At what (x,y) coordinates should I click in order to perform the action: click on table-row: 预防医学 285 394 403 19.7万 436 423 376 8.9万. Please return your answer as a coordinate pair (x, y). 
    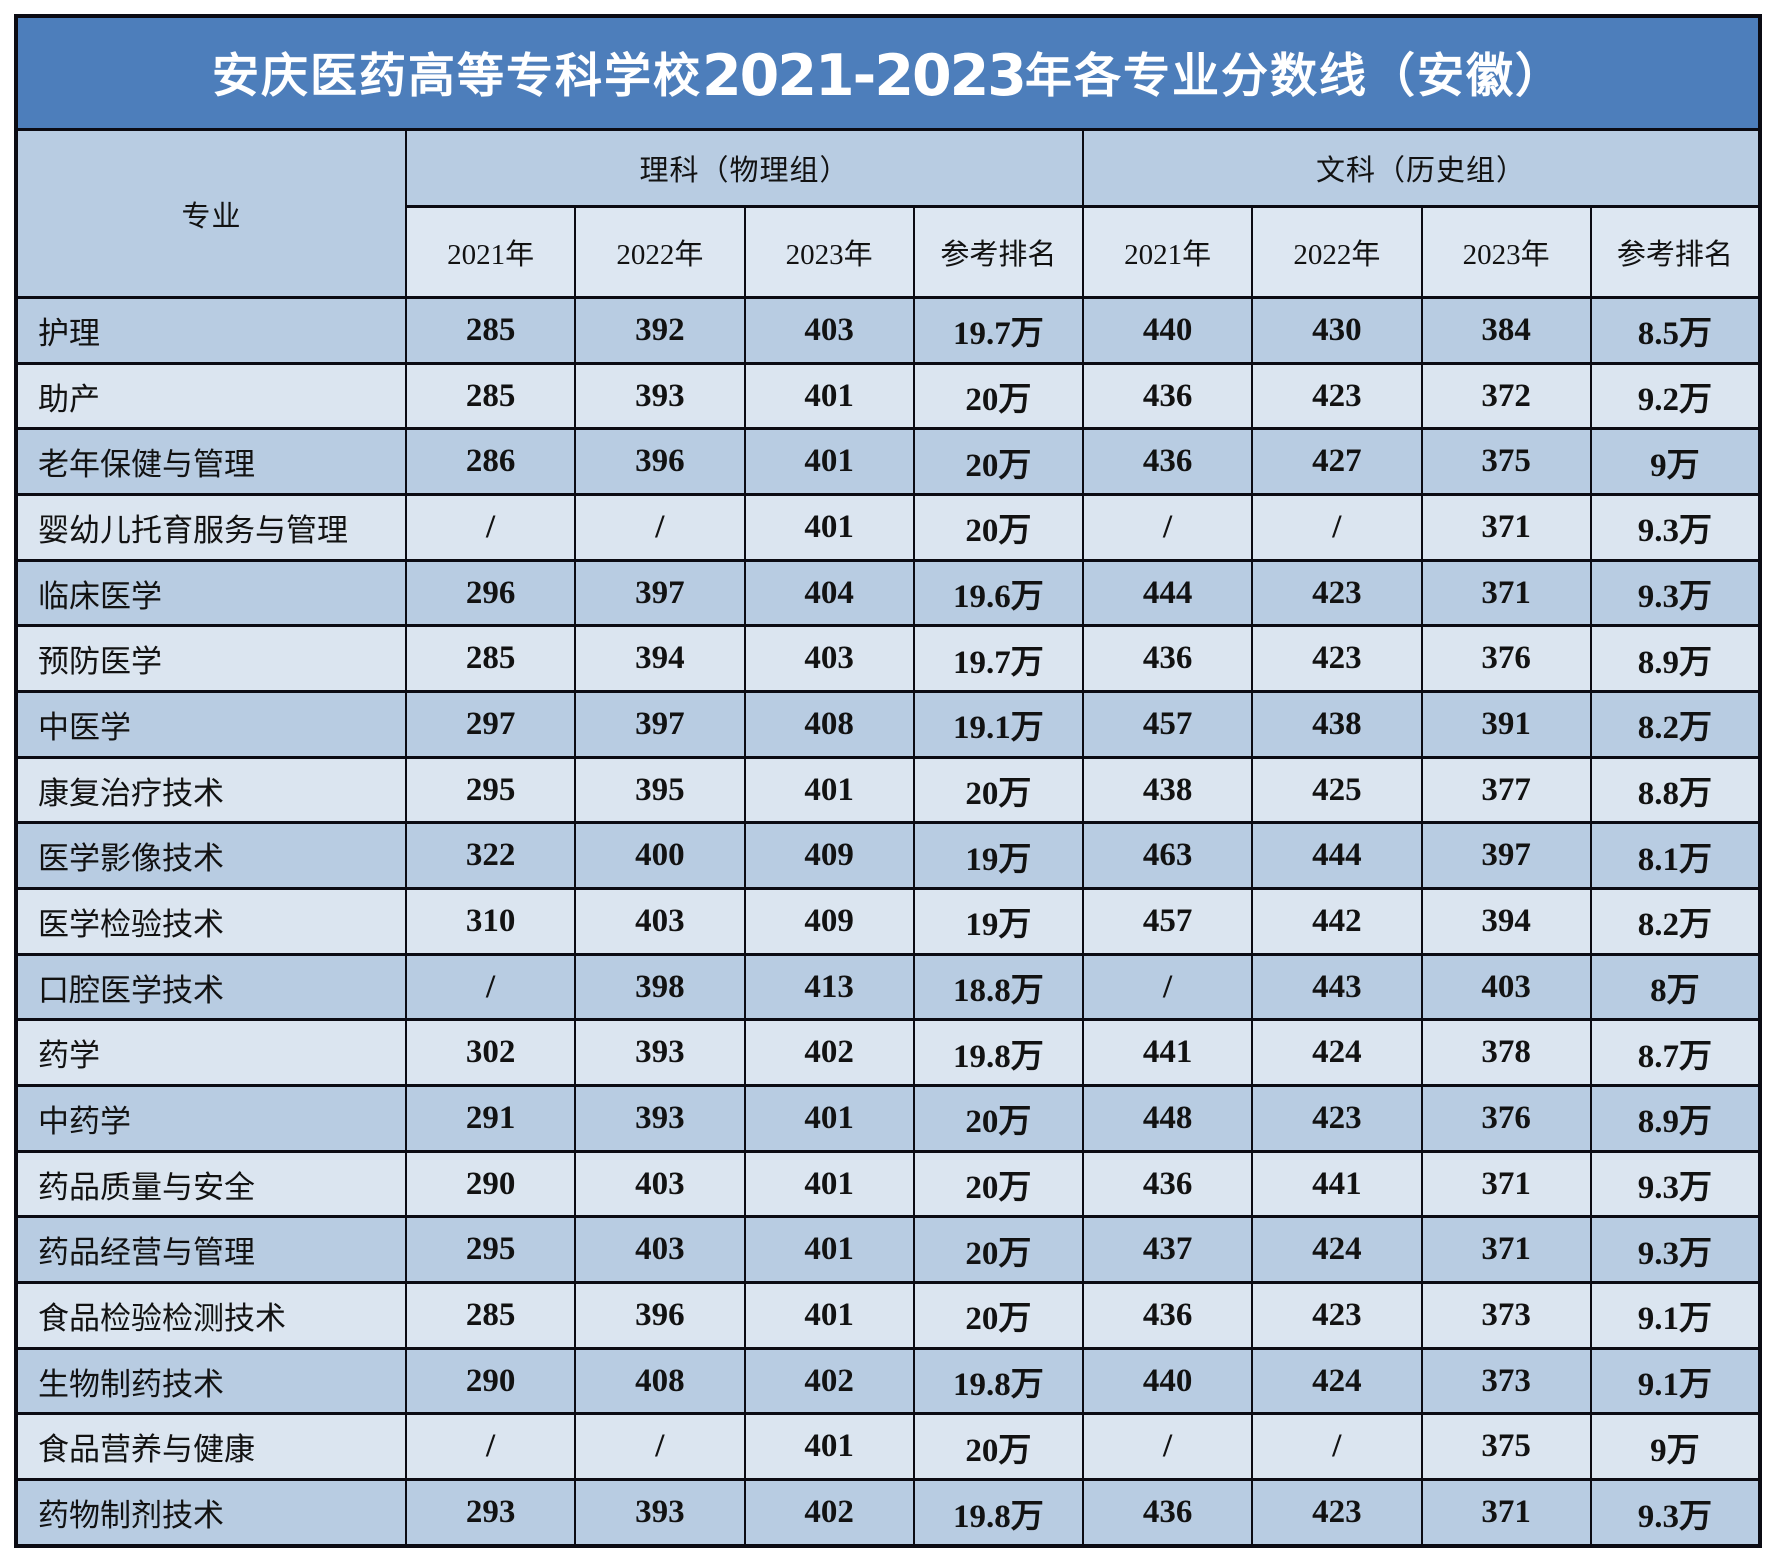
    Looking at the image, I should click on (888, 659).